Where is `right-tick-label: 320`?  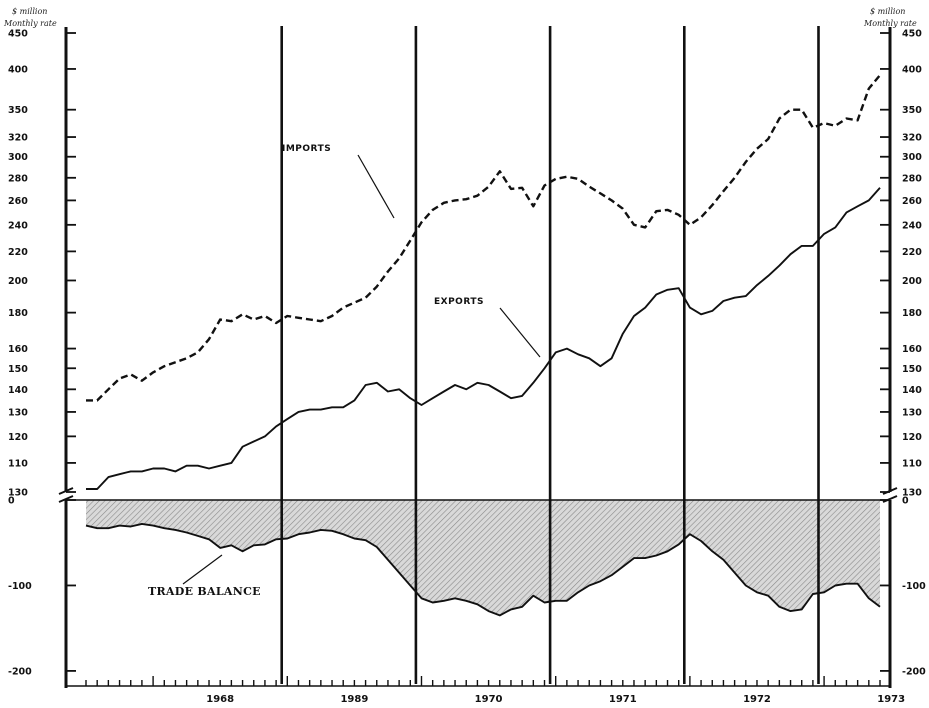 right-tick-label: 320 is located at coordinates (912, 138).